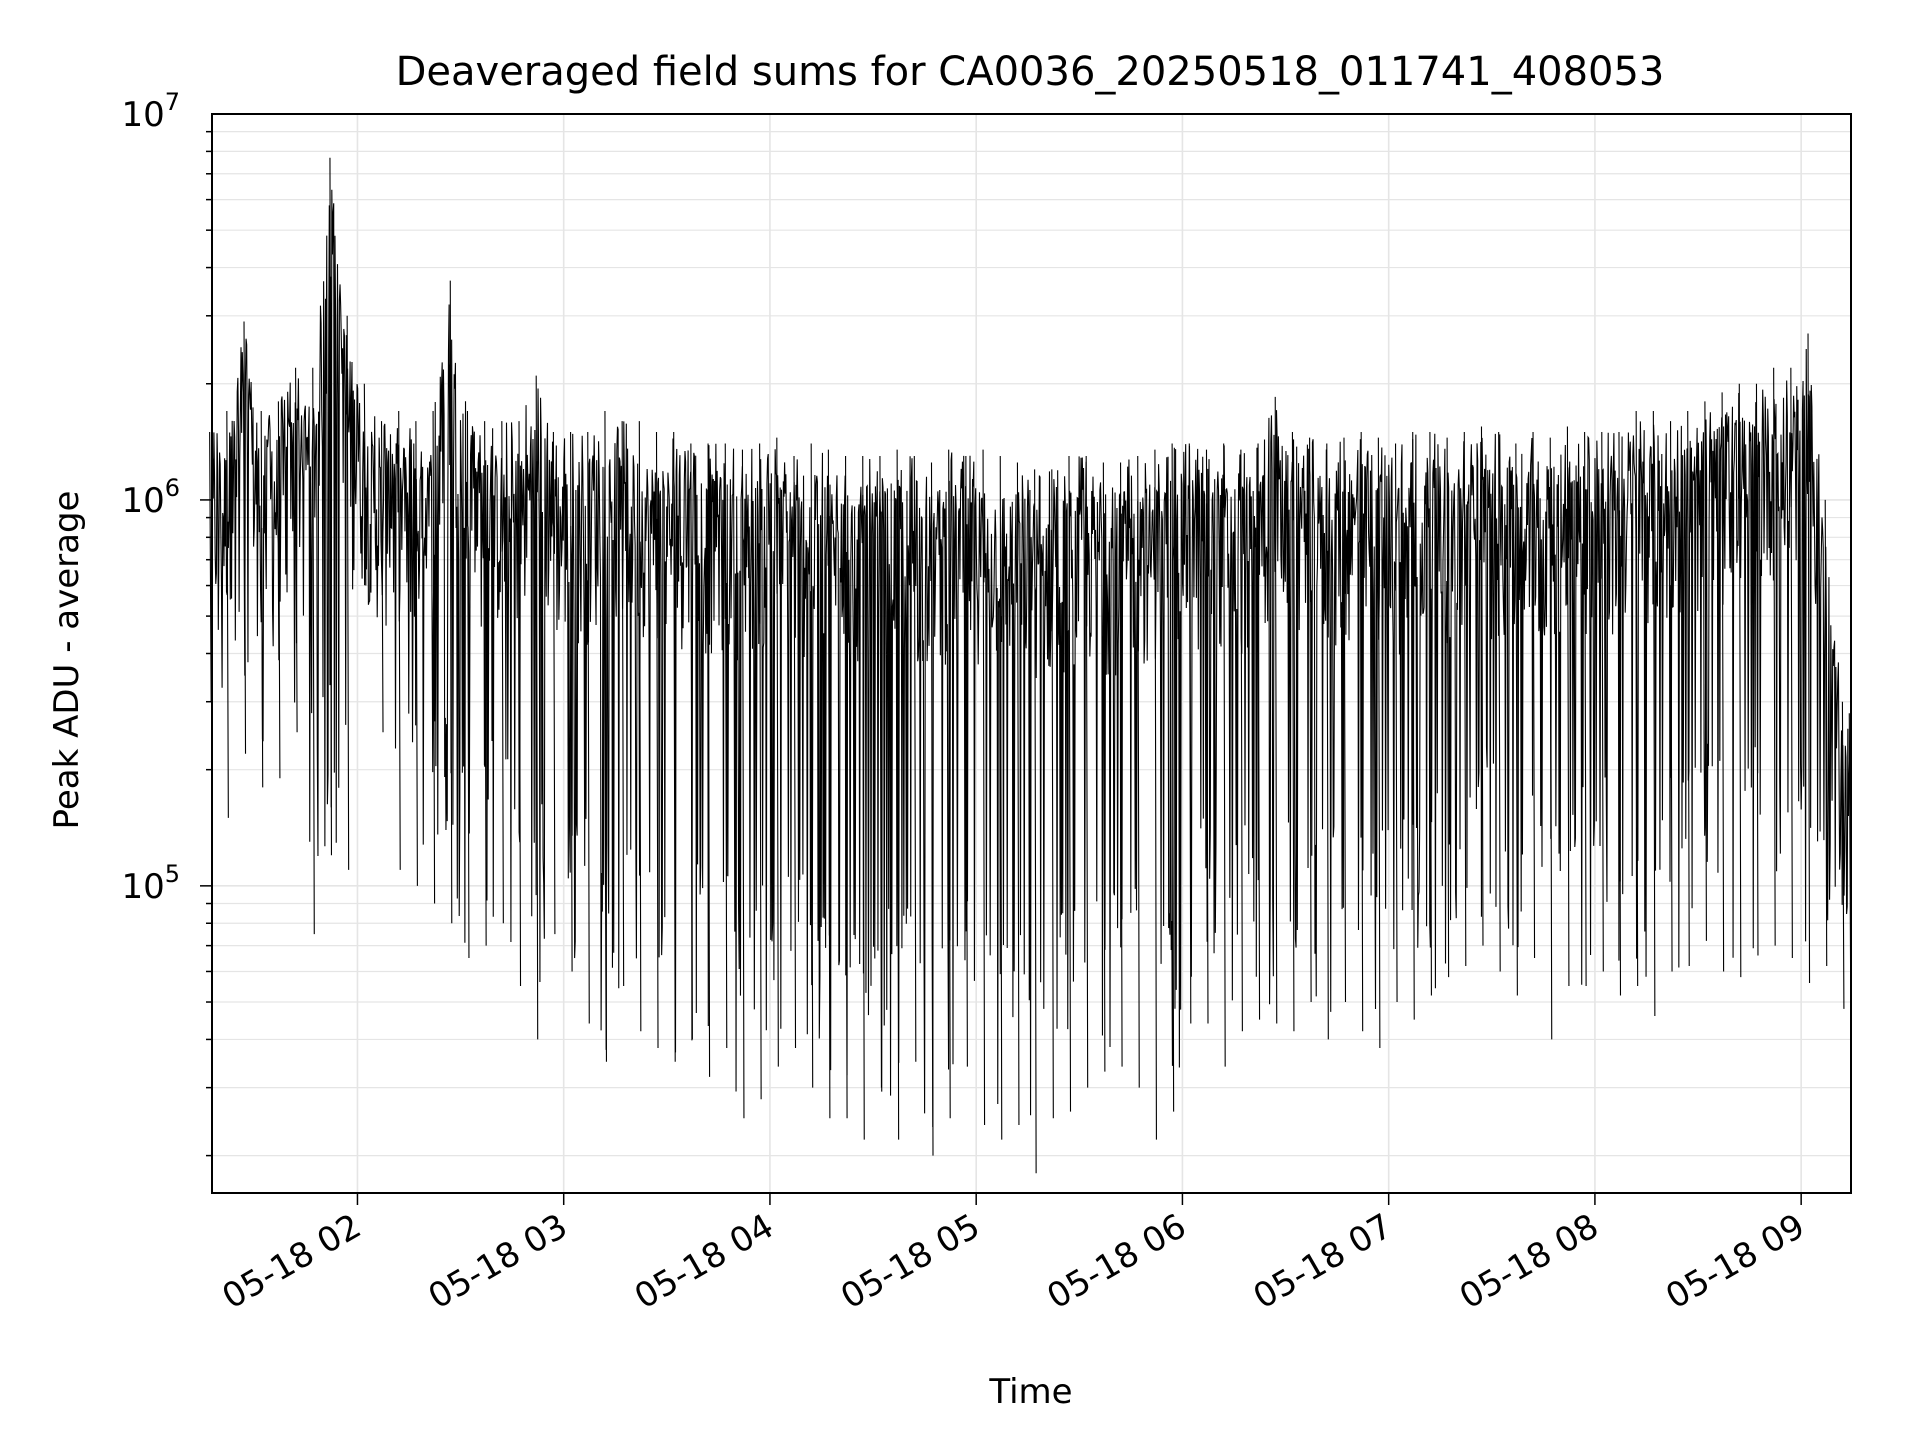  Describe the element at coordinates (1030, 1392) in the screenshot. I see `x-axis-label: Time` at that location.